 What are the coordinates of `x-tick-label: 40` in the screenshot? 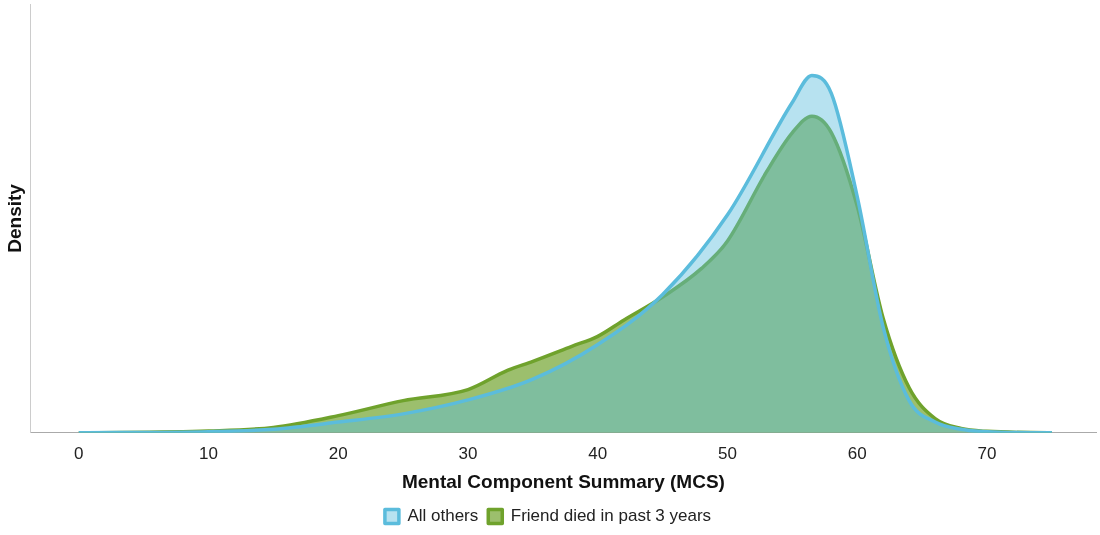 It's located at (598, 453).